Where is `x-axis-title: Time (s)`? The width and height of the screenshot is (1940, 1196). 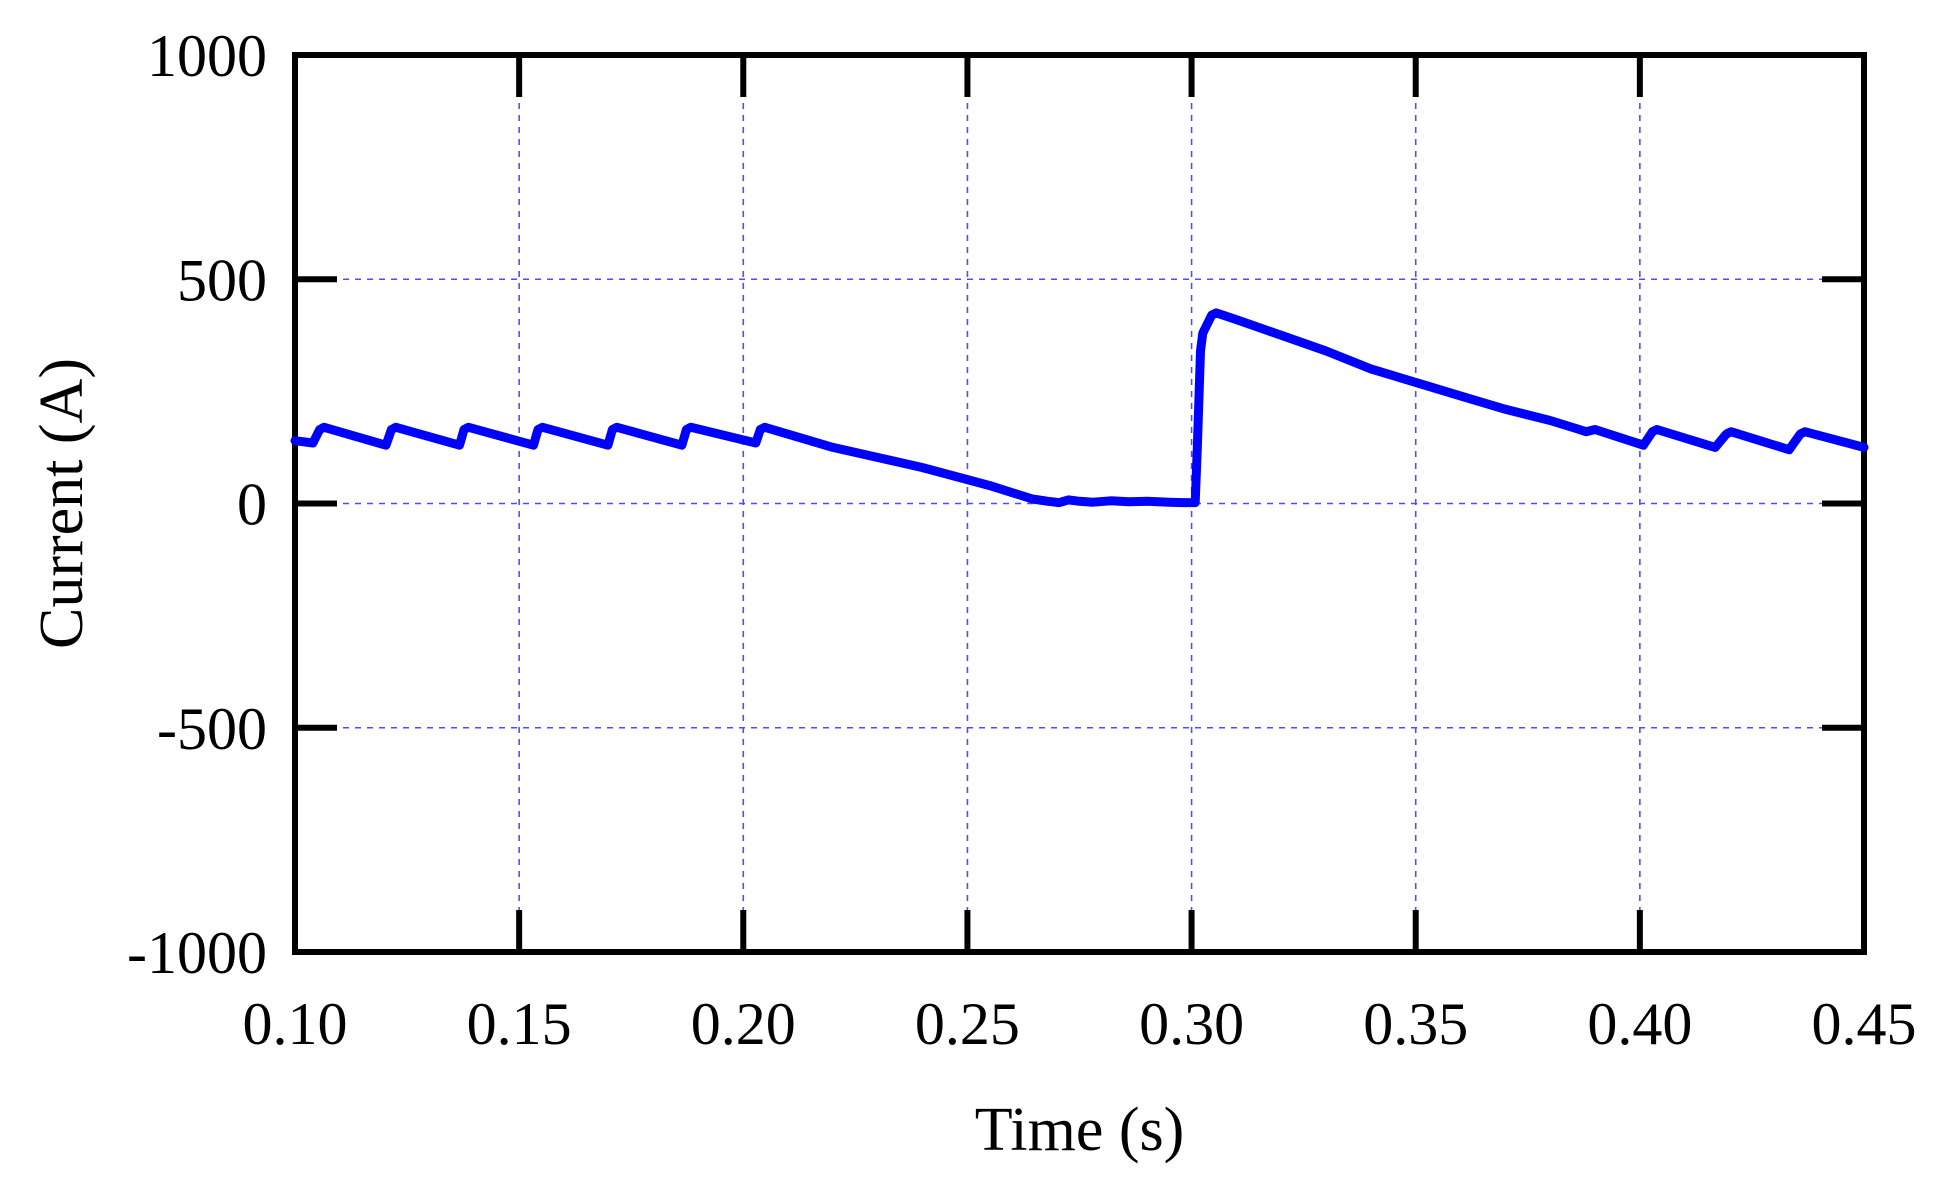 x-axis-title: Time (s) is located at coordinates (1080, 1130).